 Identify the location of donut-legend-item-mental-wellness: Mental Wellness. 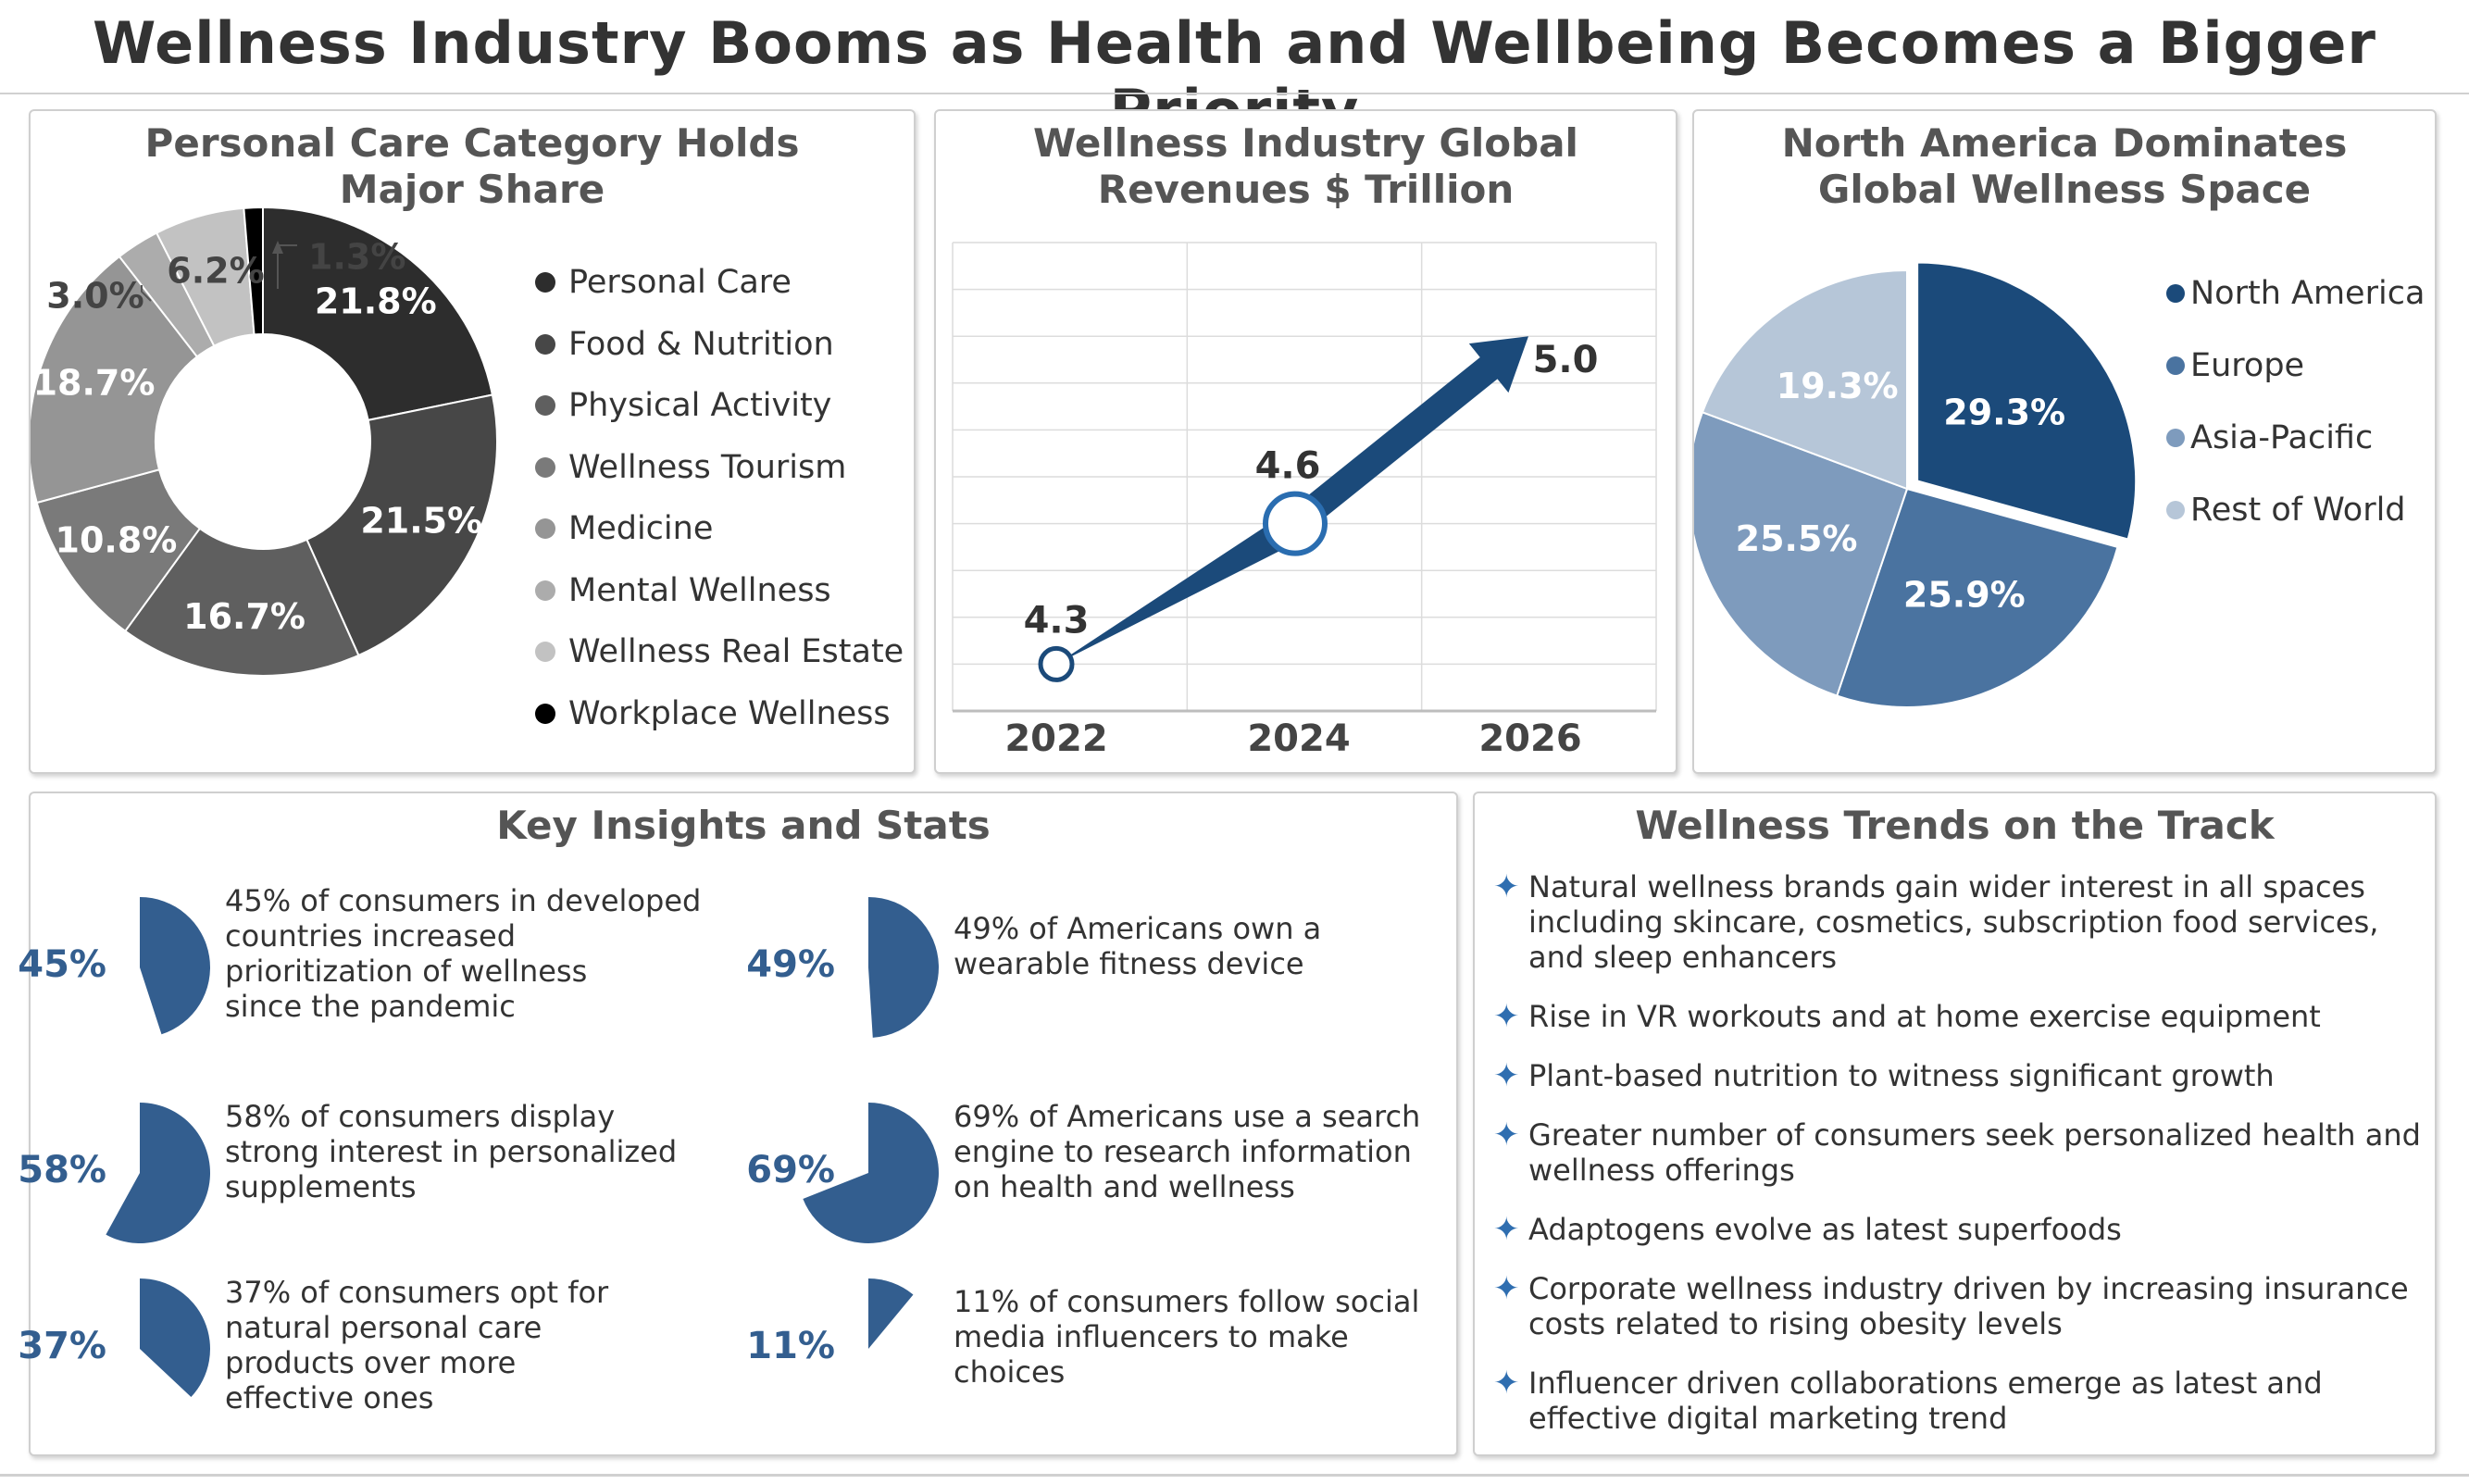
(719, 591).